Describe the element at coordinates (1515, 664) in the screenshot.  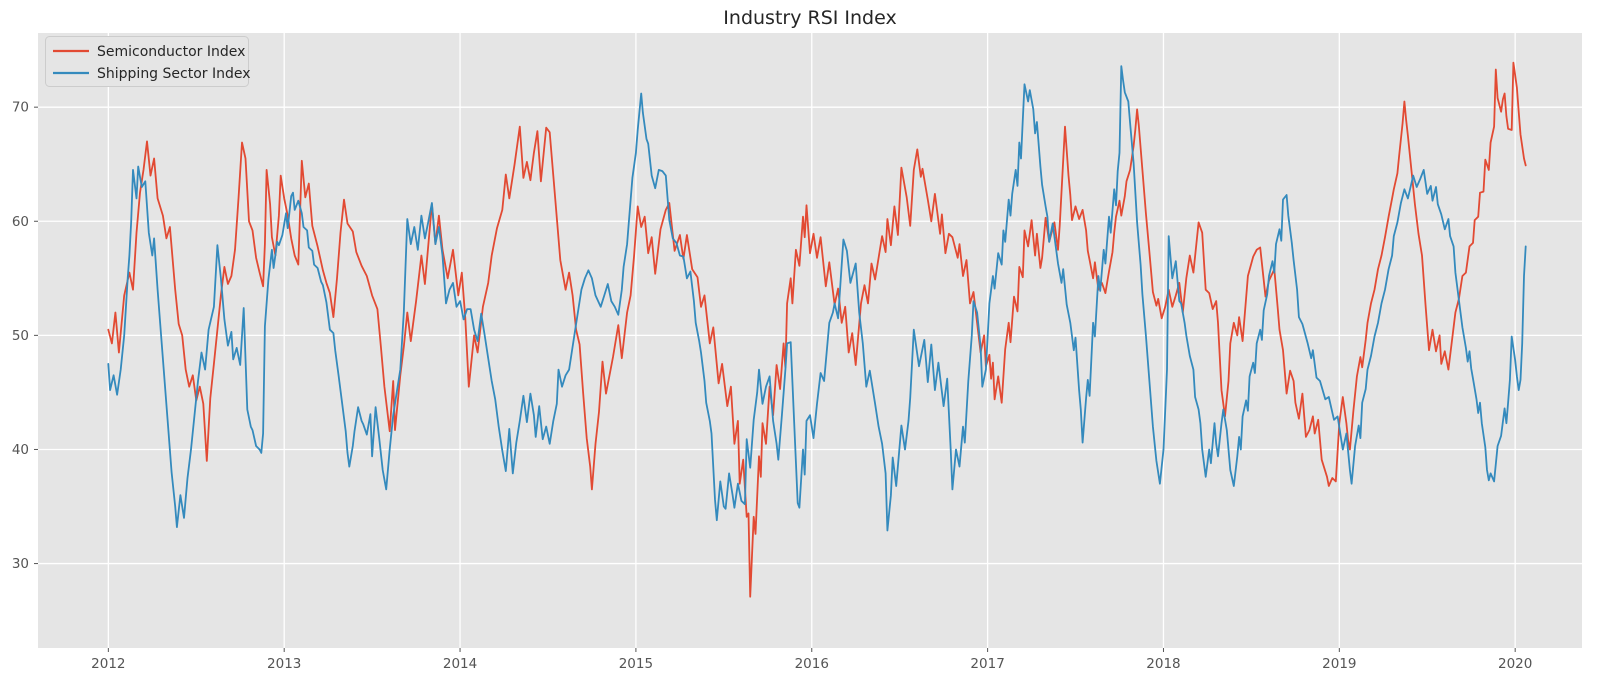
I see `x-tick-label: 2020` at that location.